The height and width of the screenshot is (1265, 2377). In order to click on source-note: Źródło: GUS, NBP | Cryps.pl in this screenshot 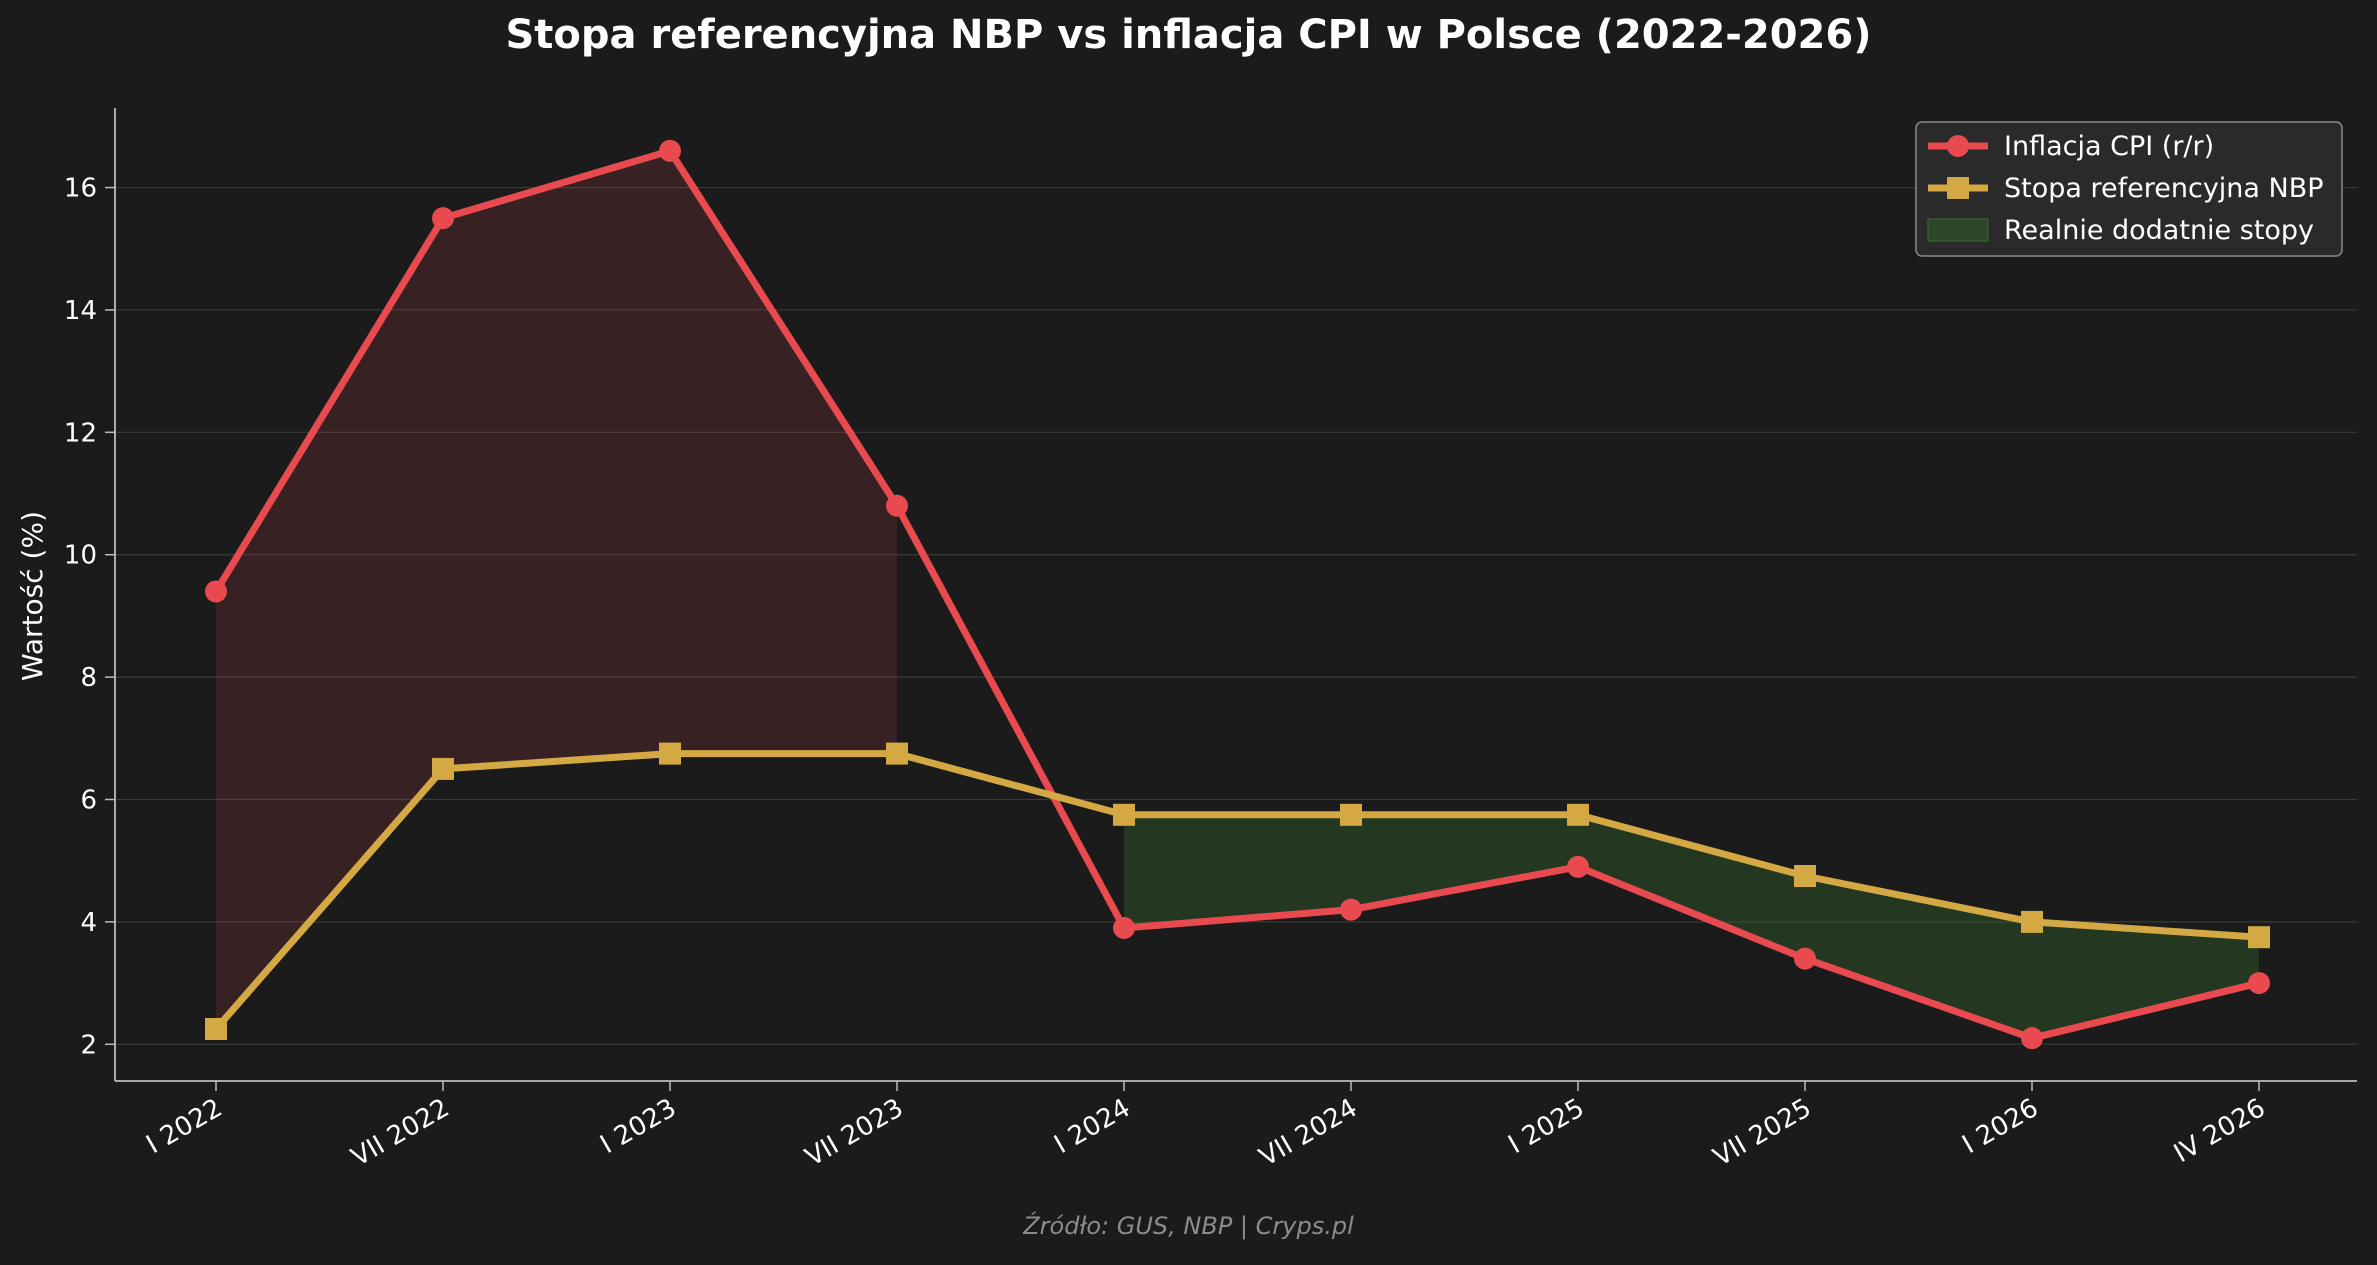, I will do `click(1188, 1226)`.